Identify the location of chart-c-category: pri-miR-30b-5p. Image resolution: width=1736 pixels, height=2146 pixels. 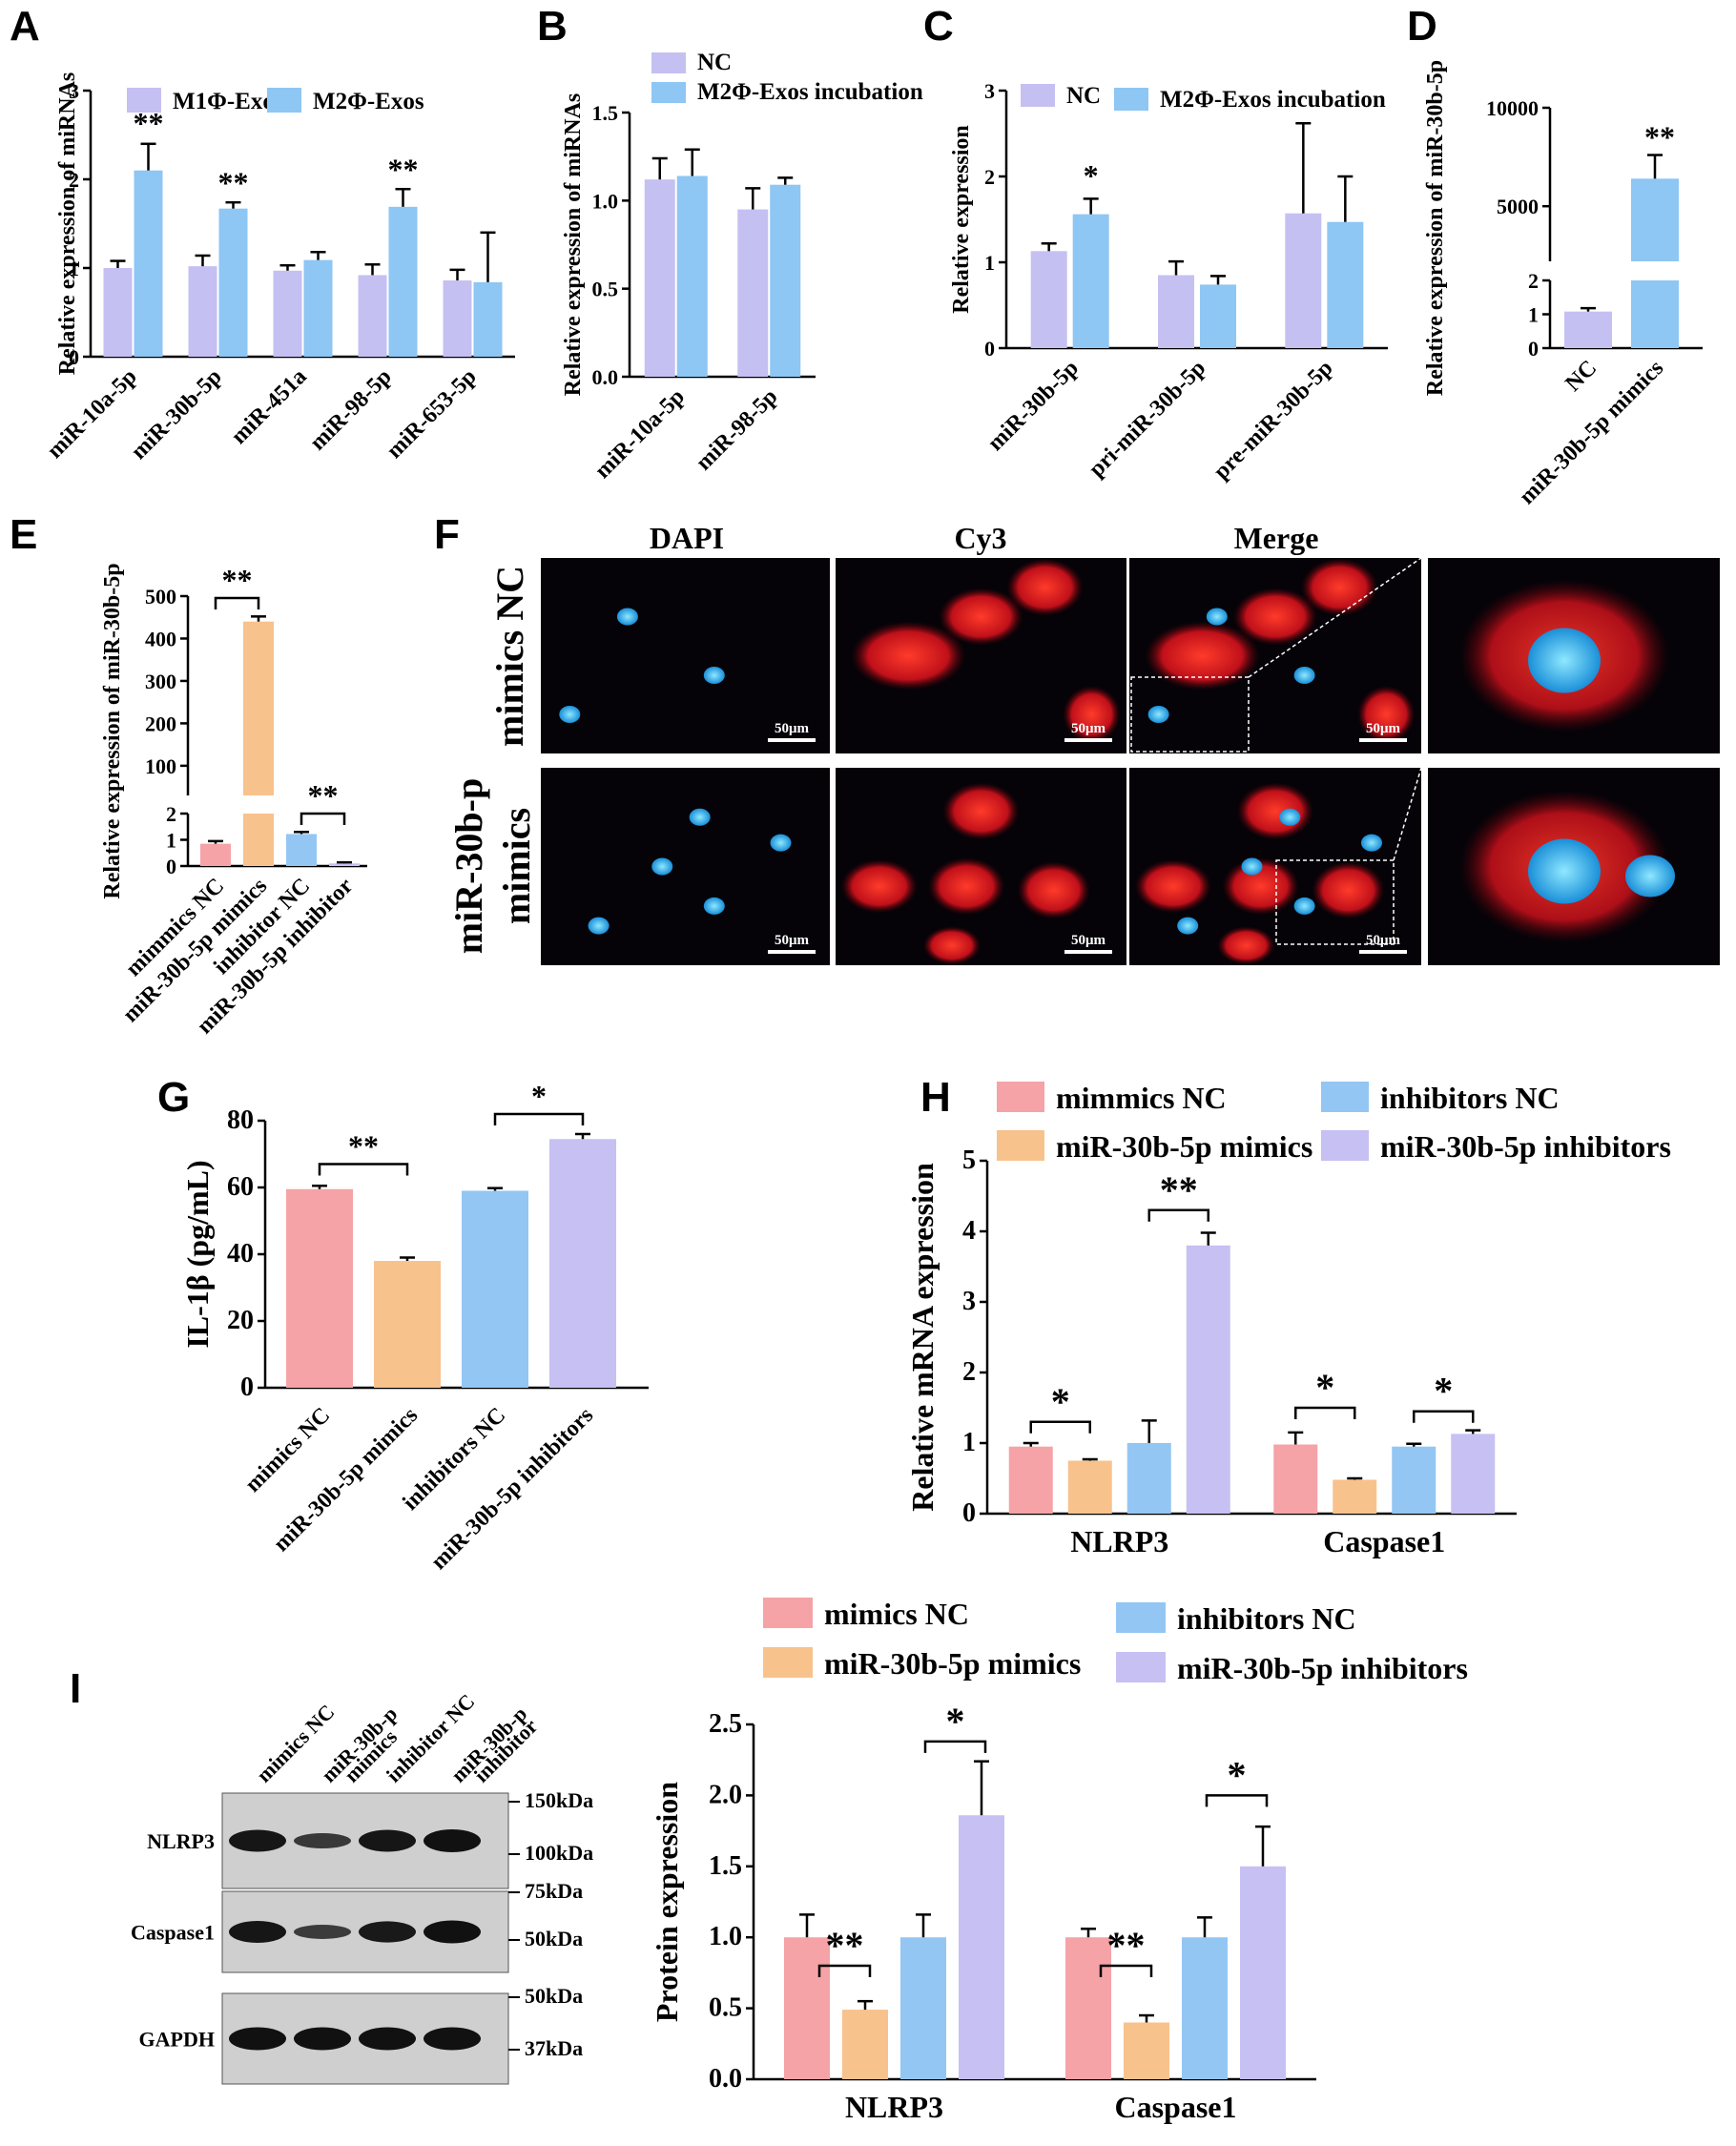
(1147, 419).